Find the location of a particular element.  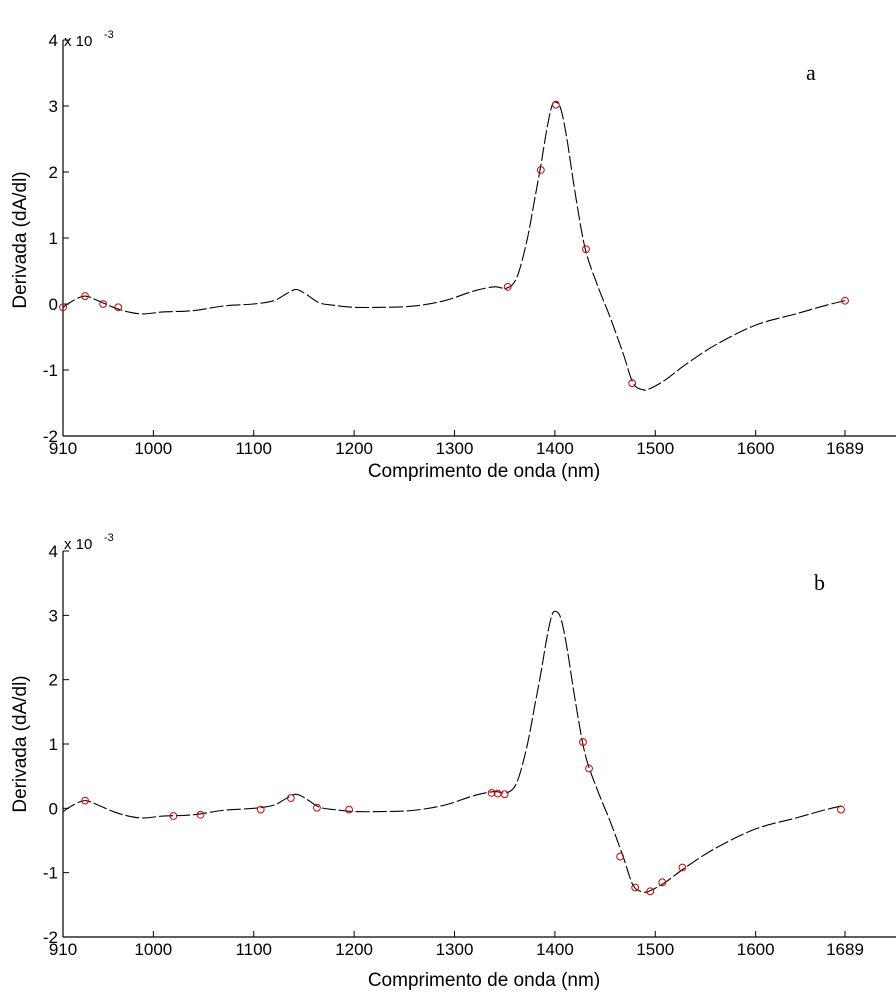

x-tick-label-b: 1000 is located at coordinates (153, 949).